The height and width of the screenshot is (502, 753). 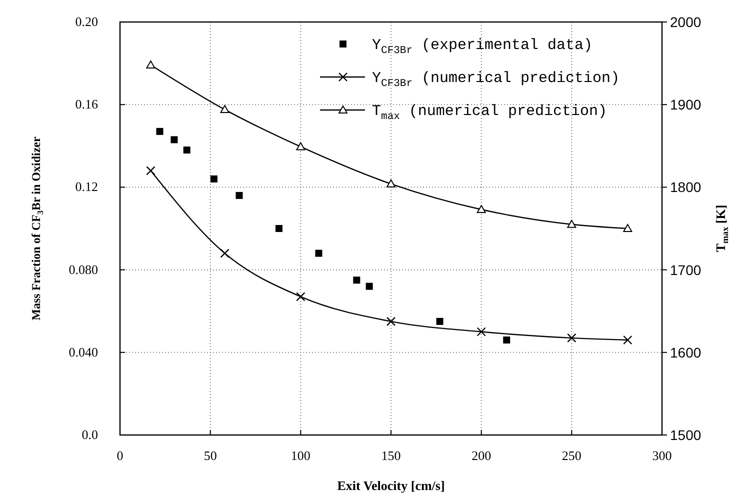 I want to click on y-tick-label: 0.0, so click(x=90, y=434).